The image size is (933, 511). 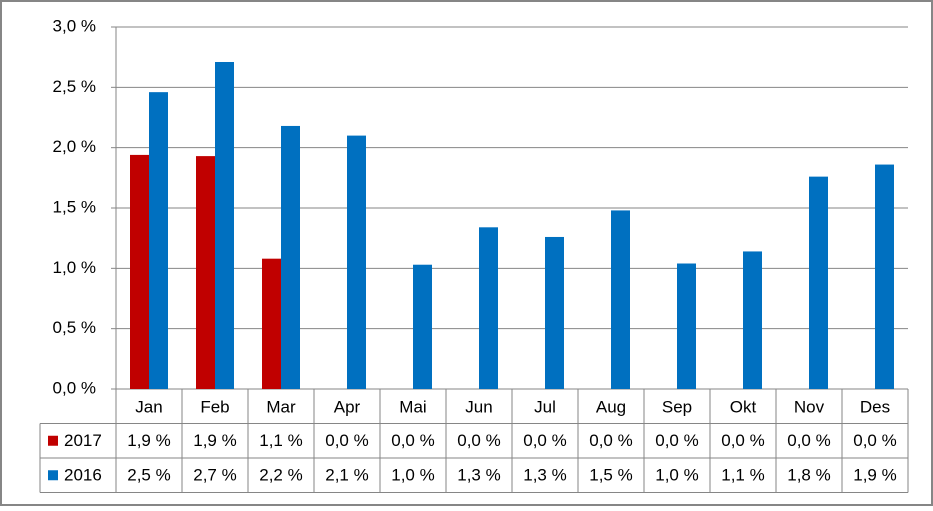 I want to click on data-label: 2,7 %, so click(x=214, y=475).